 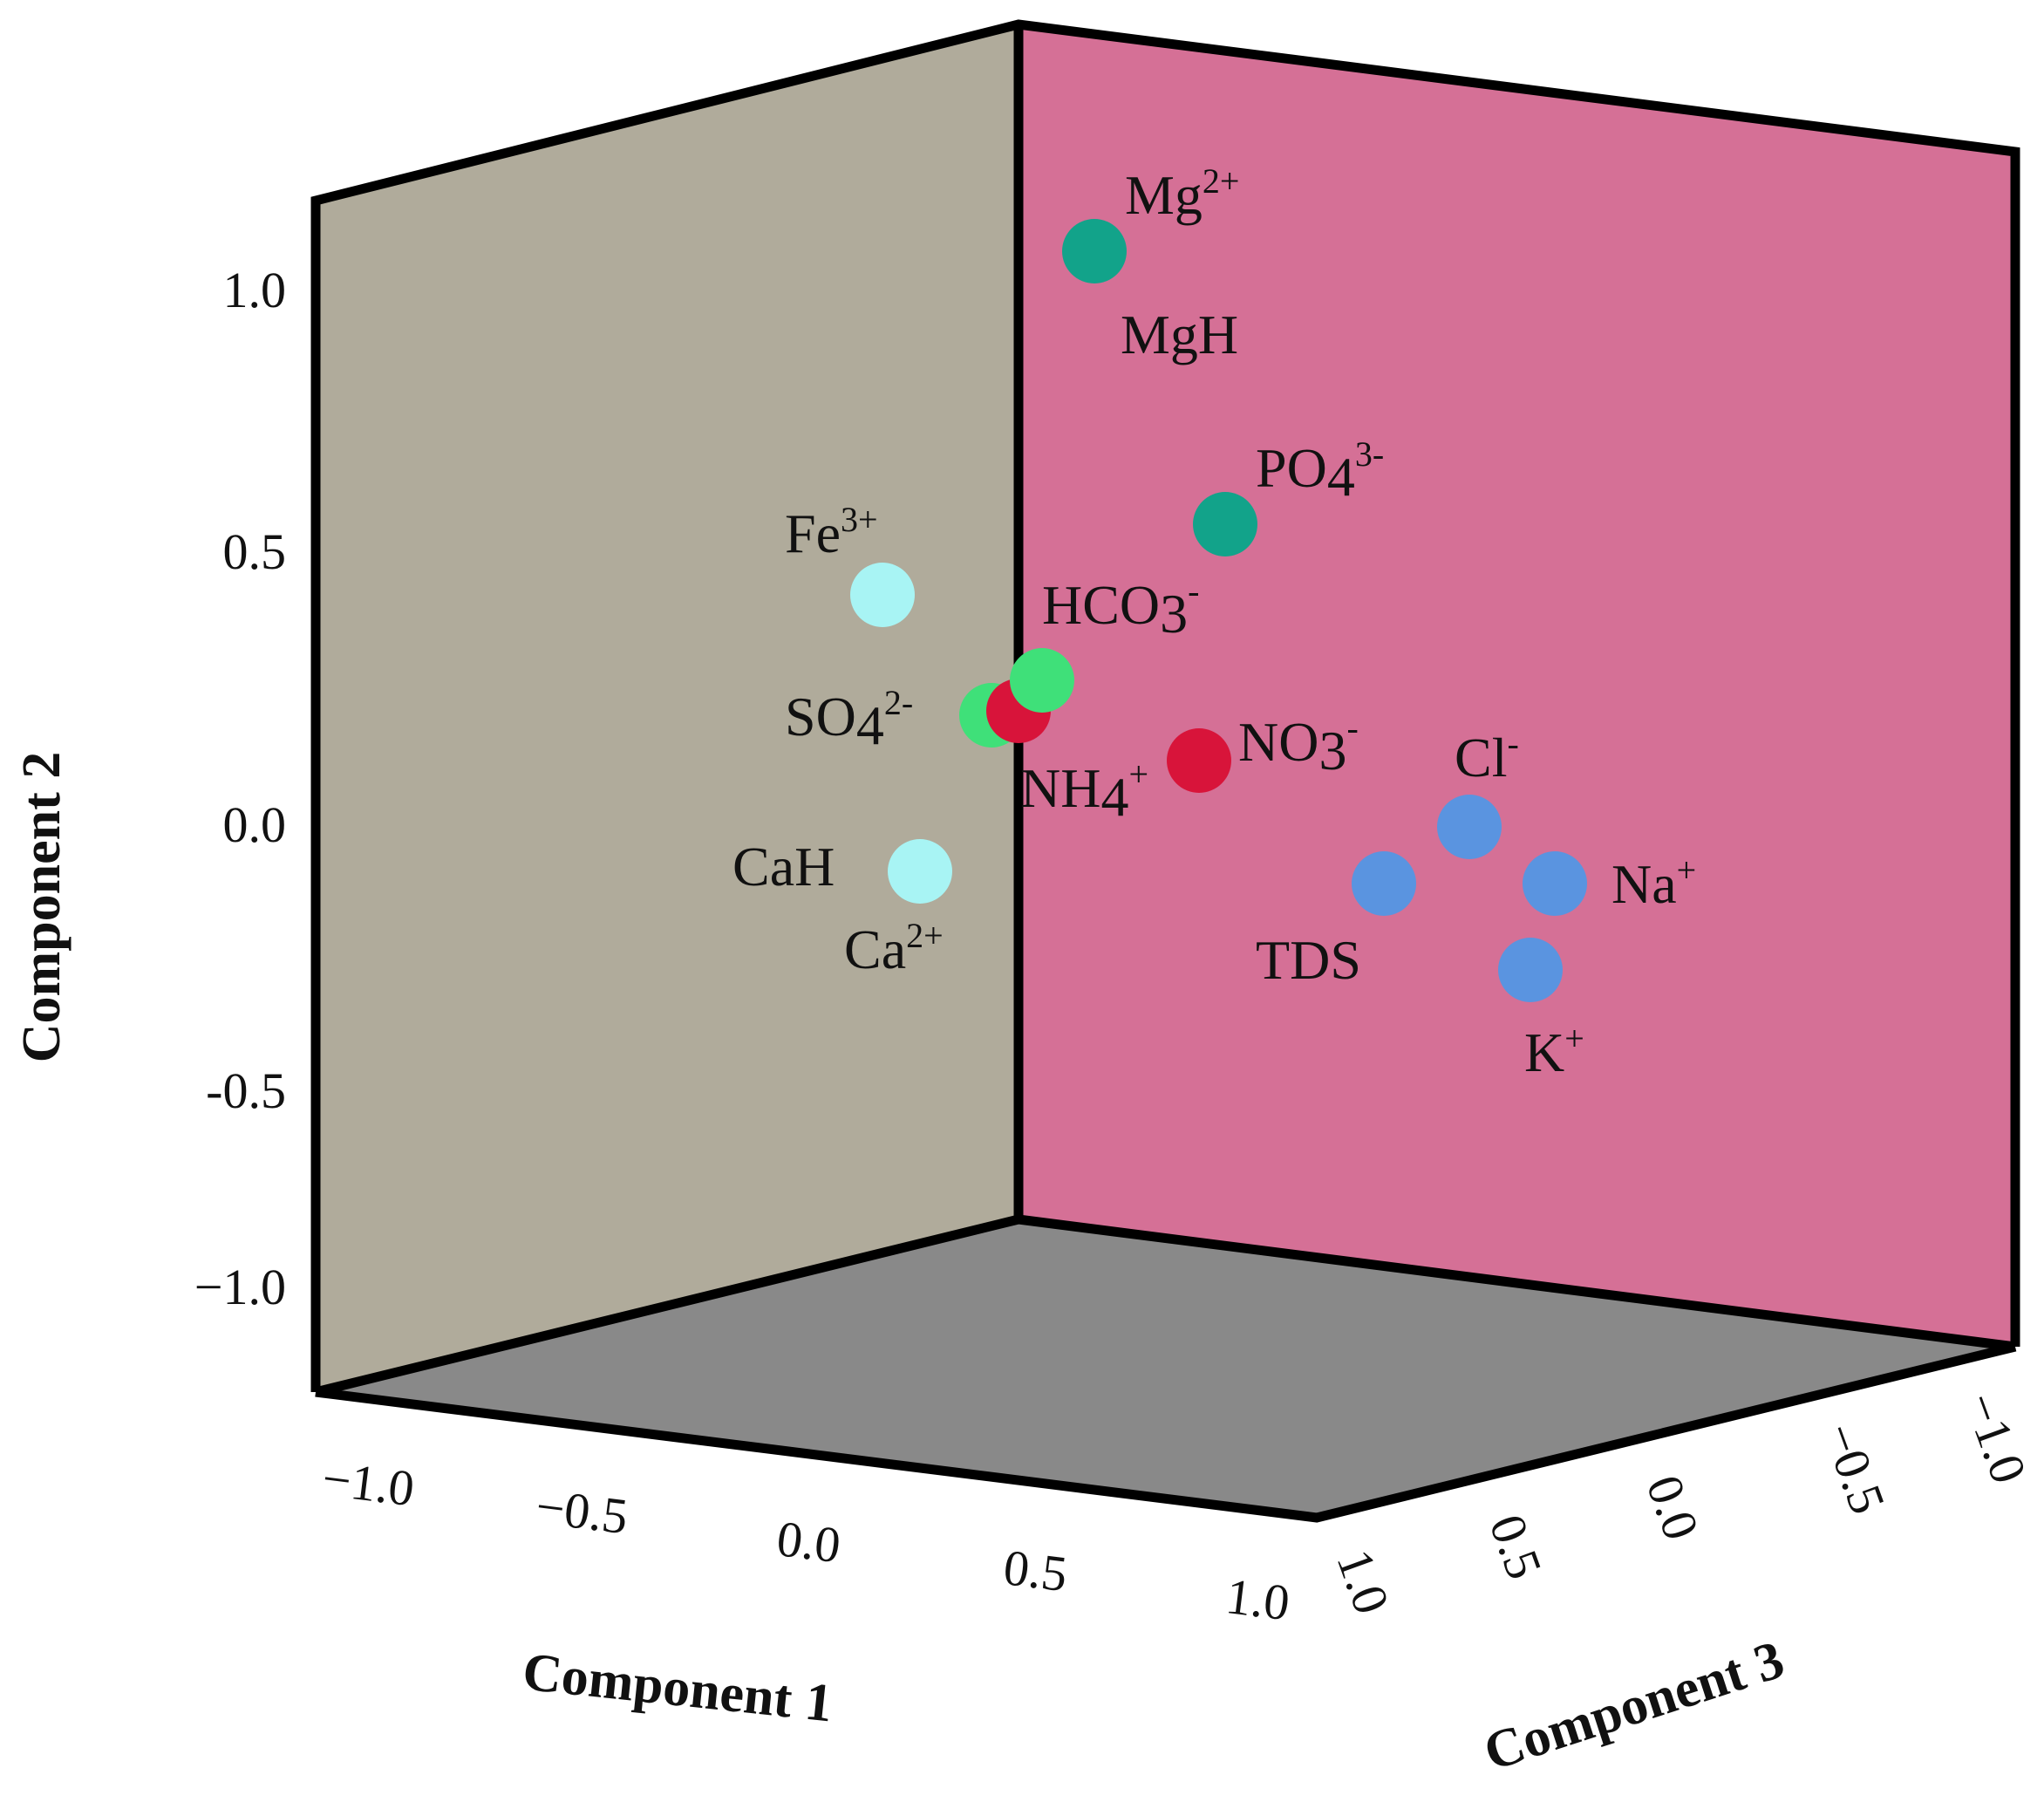 What do you see at coordinates (831, 532) in the screenshot?
I see `point-label: Fe3+` at bounding box center [831, 532].